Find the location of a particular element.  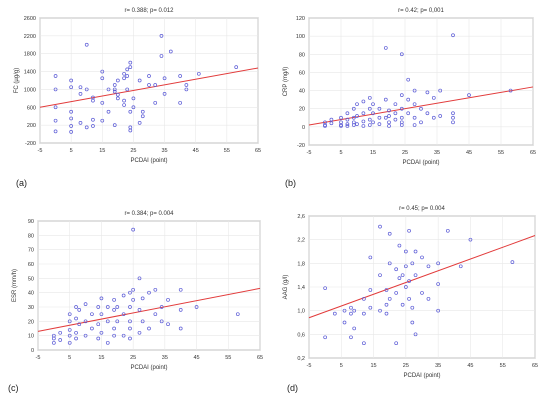

x-tick-label: 65 is located at coordinates (260, 358).